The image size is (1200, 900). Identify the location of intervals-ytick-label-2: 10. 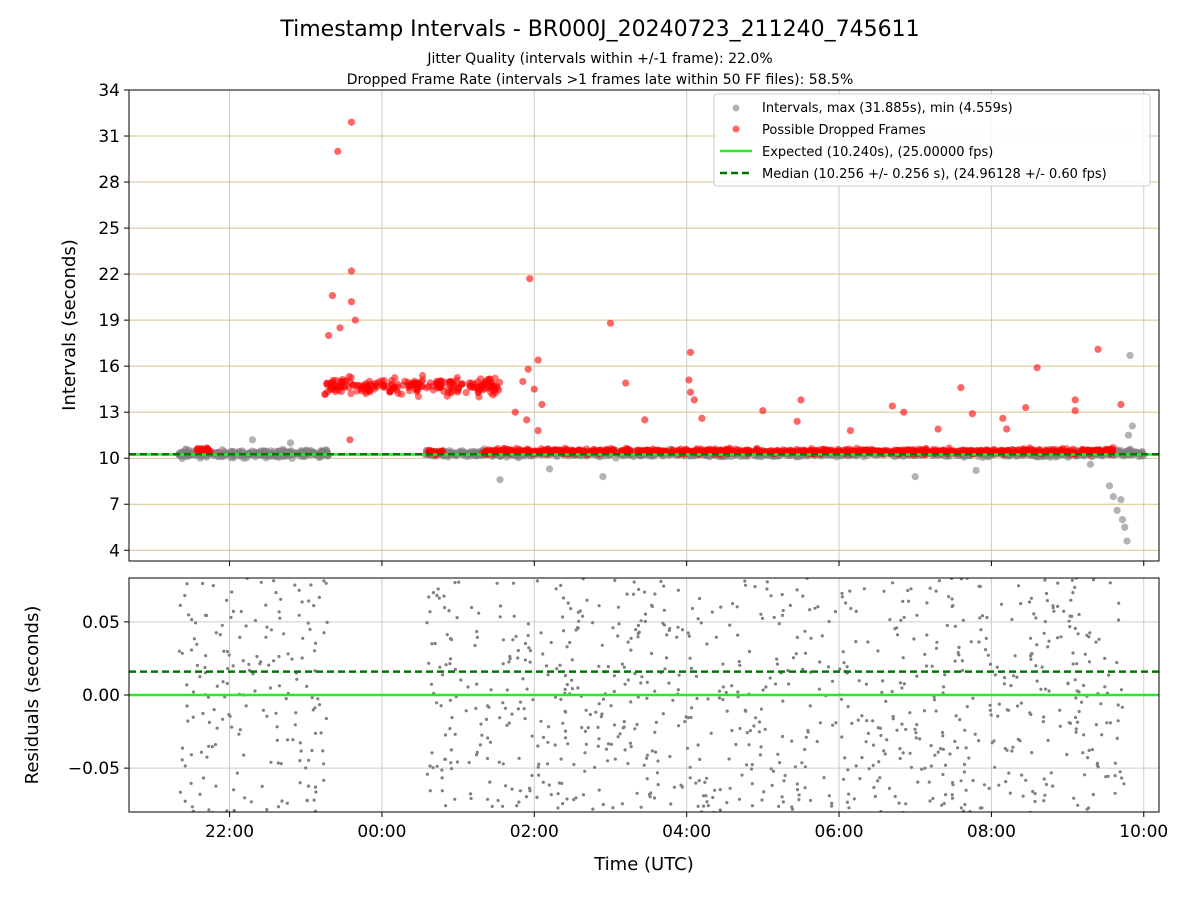
(109, 459).